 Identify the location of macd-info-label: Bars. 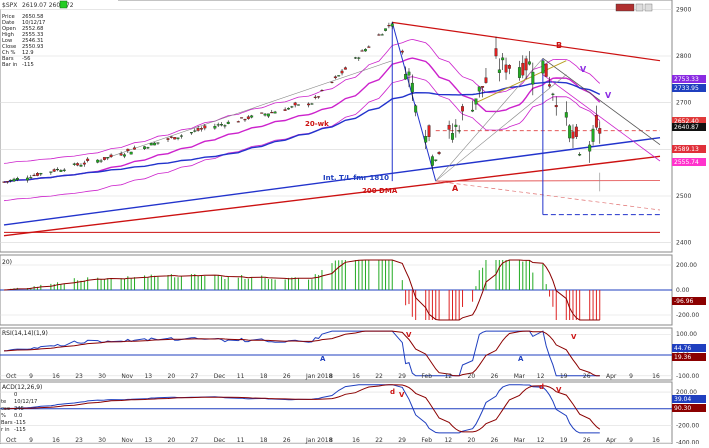
(7, 423).